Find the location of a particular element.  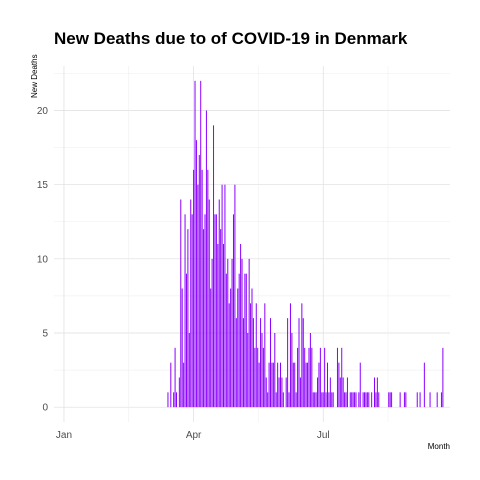

x-tick-label: Apr is located at coordinates (194, 435).